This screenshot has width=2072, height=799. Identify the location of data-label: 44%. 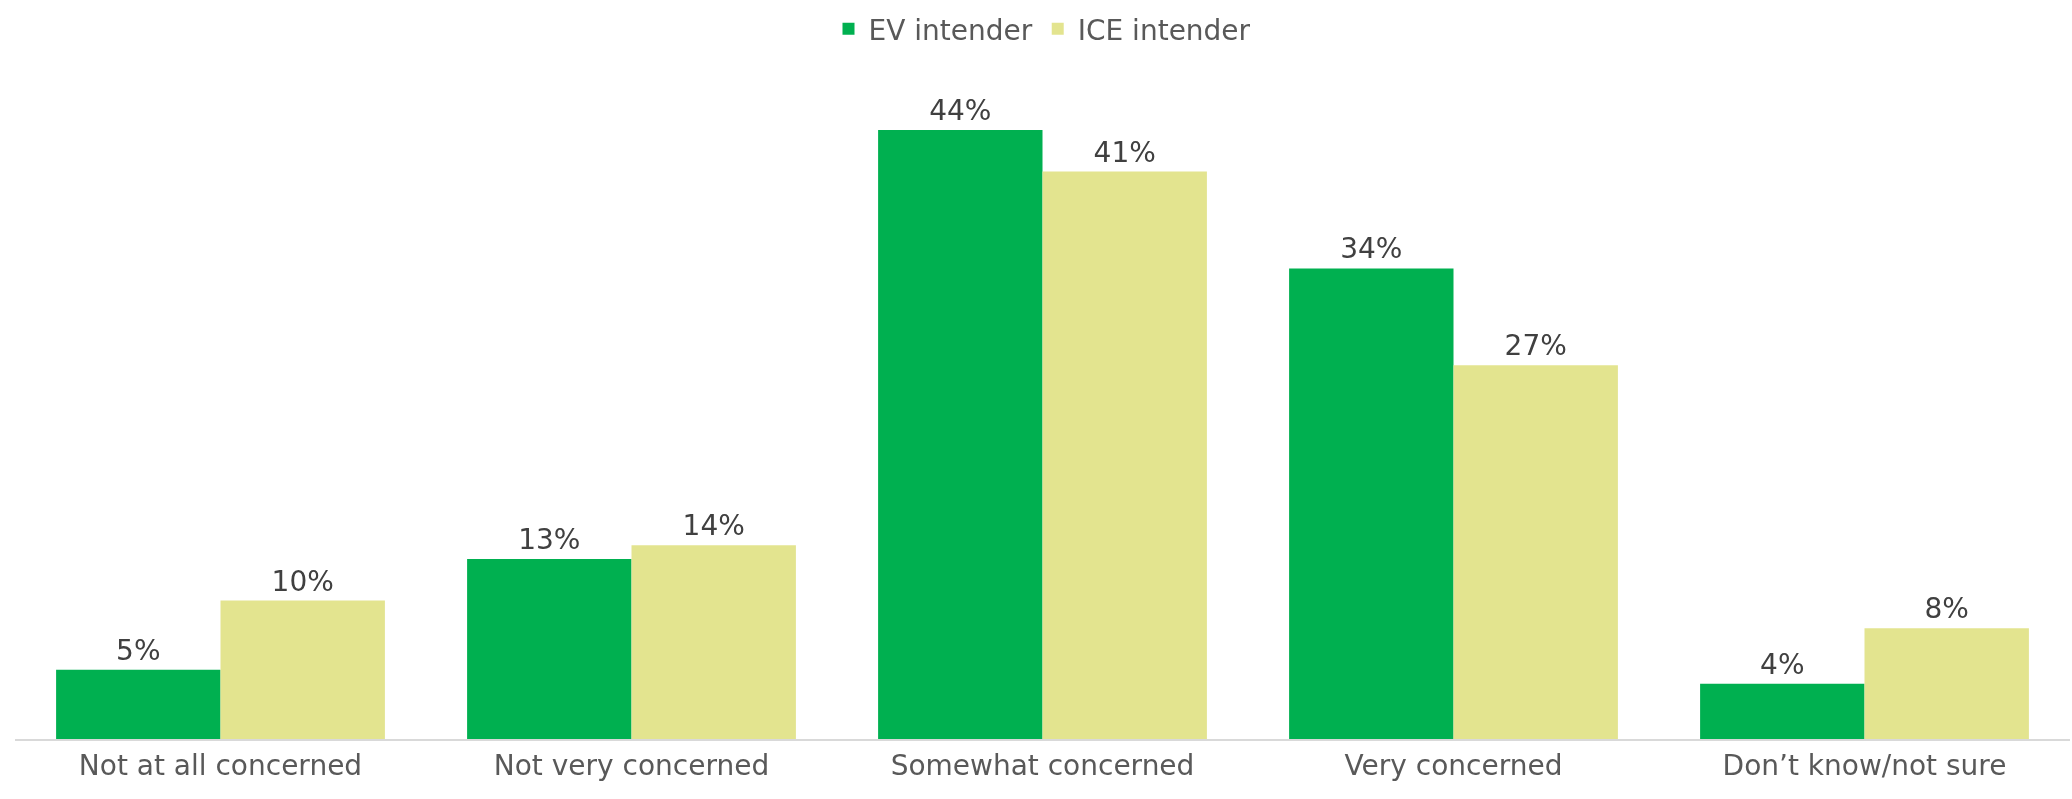
(960, 111).